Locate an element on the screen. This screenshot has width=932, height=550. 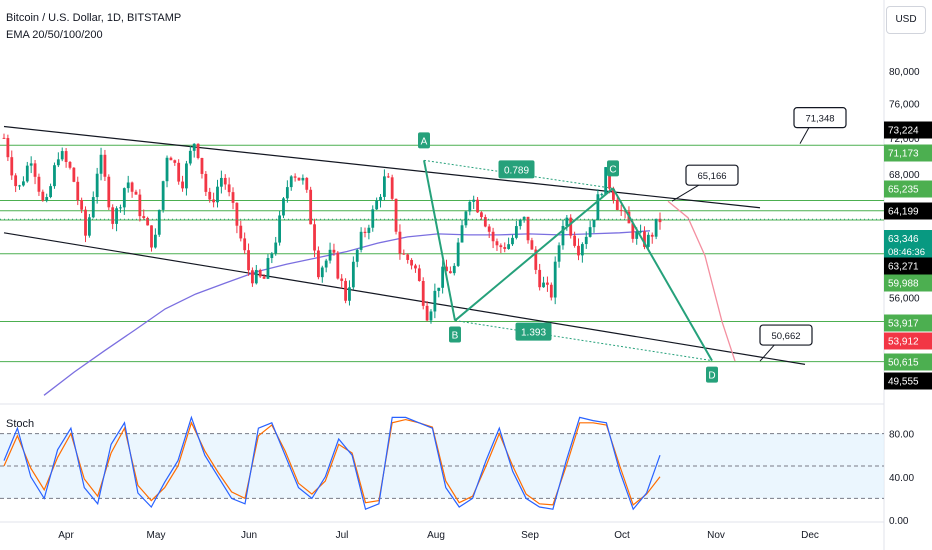
indicator-label: EMA 20/50/100/200 is located at coordinates (54, 35).